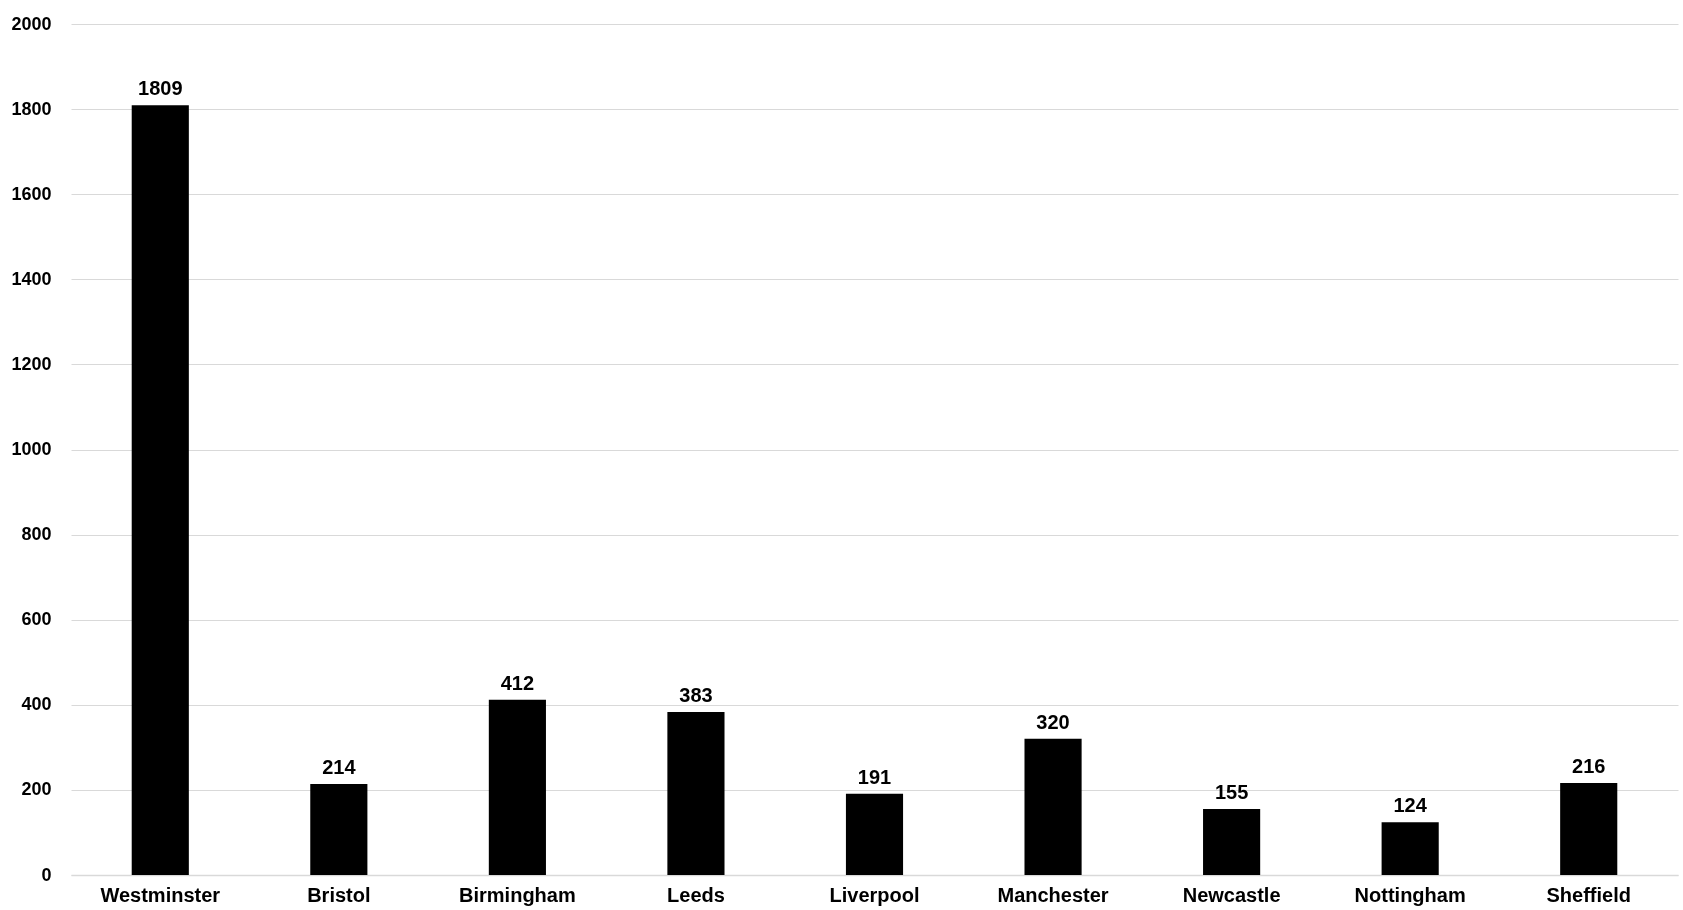  I want to click on x-tick-label: Birmingham, so click(517, 894).